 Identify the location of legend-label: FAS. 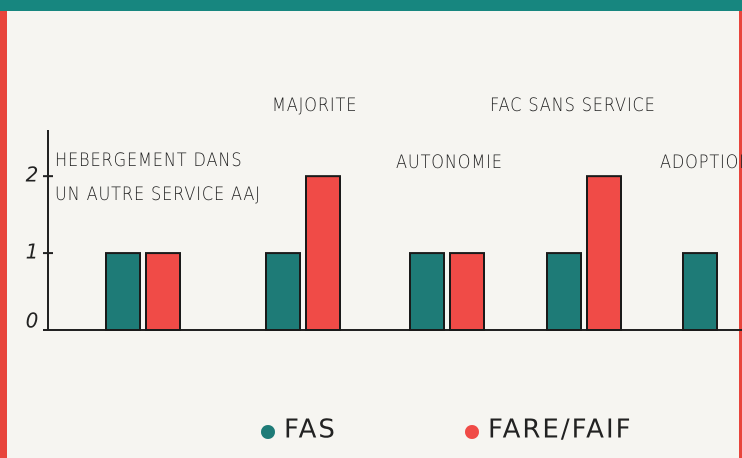
(310, 430).